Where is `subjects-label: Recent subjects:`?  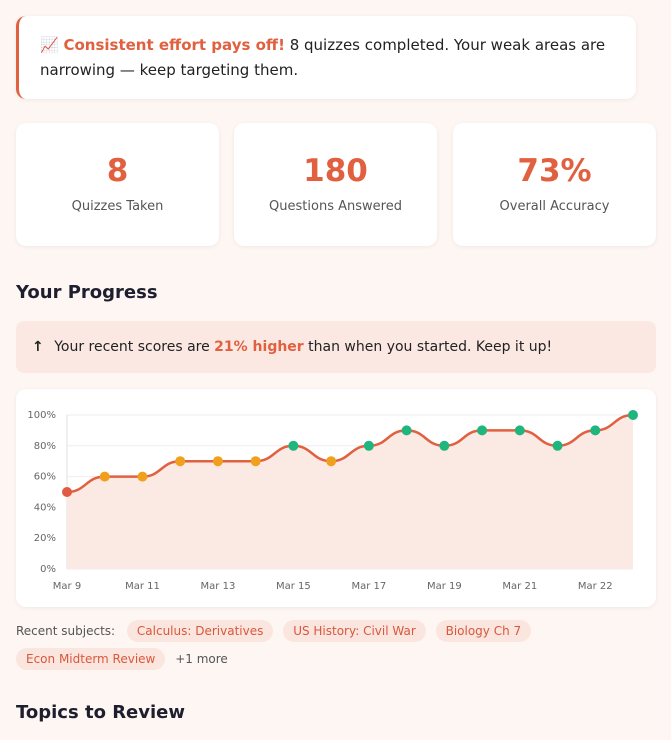 subjects-label: Recent subjects: is located at coordinates (66, 631).